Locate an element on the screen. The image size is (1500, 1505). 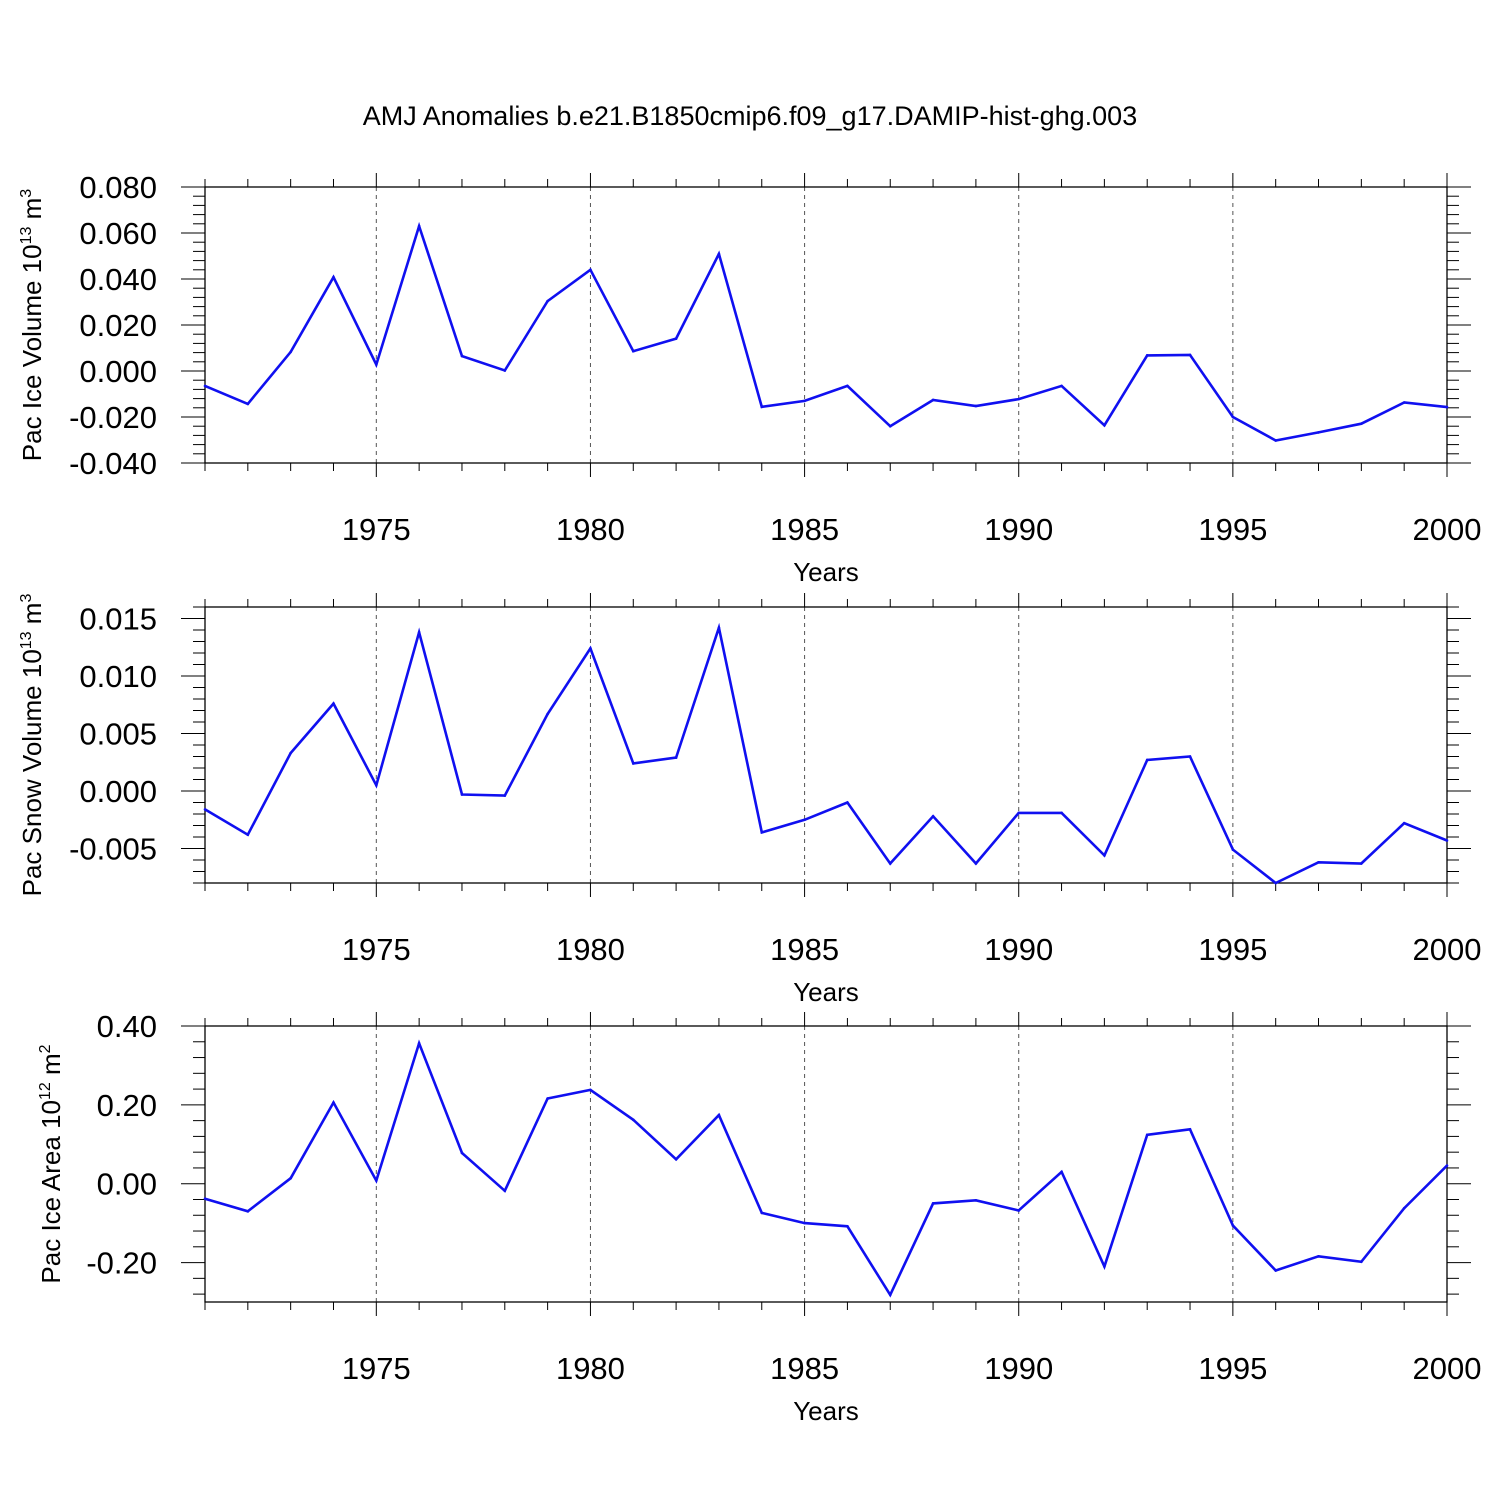
y-tick-label: -0.005 is located at coordinates (113, 849).